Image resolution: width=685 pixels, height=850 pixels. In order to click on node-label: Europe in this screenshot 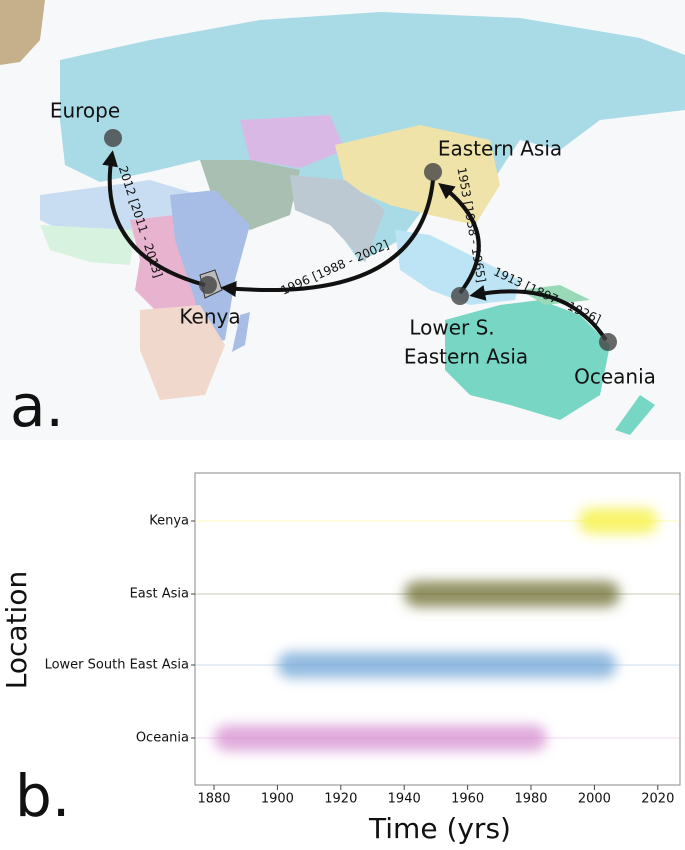, I will do `click(85, 111)`.